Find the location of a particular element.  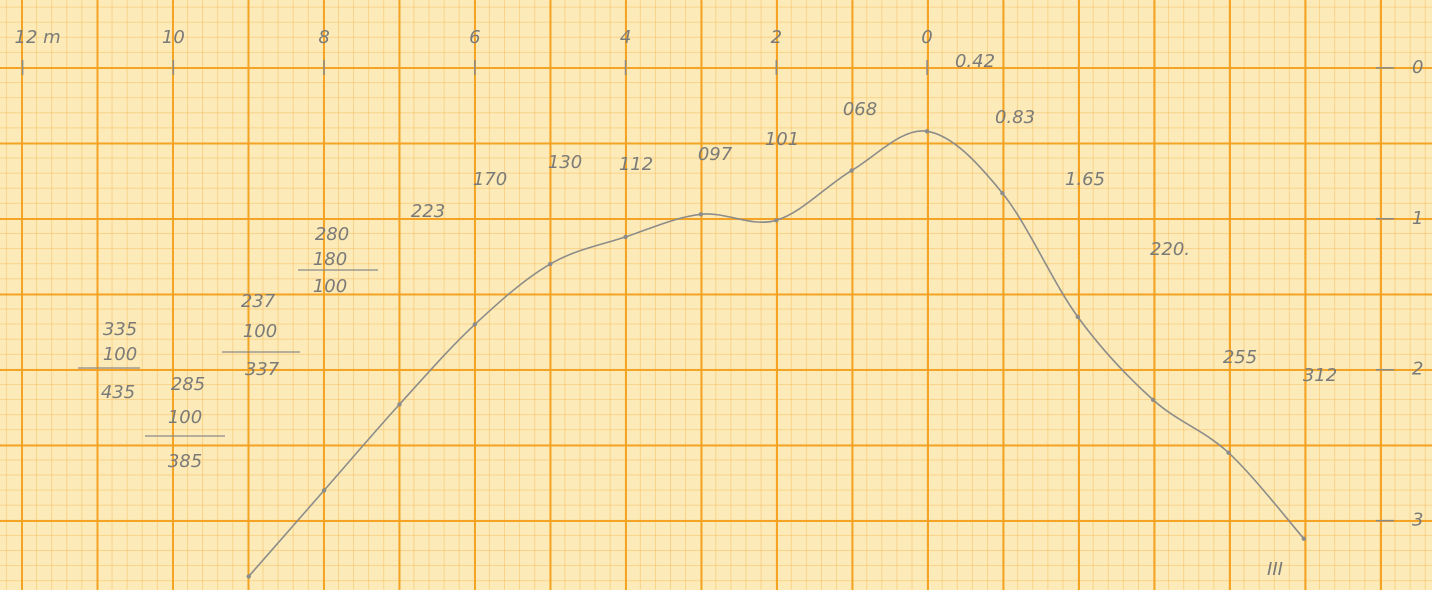

annotation: III is located at coordinates (1275, 569).